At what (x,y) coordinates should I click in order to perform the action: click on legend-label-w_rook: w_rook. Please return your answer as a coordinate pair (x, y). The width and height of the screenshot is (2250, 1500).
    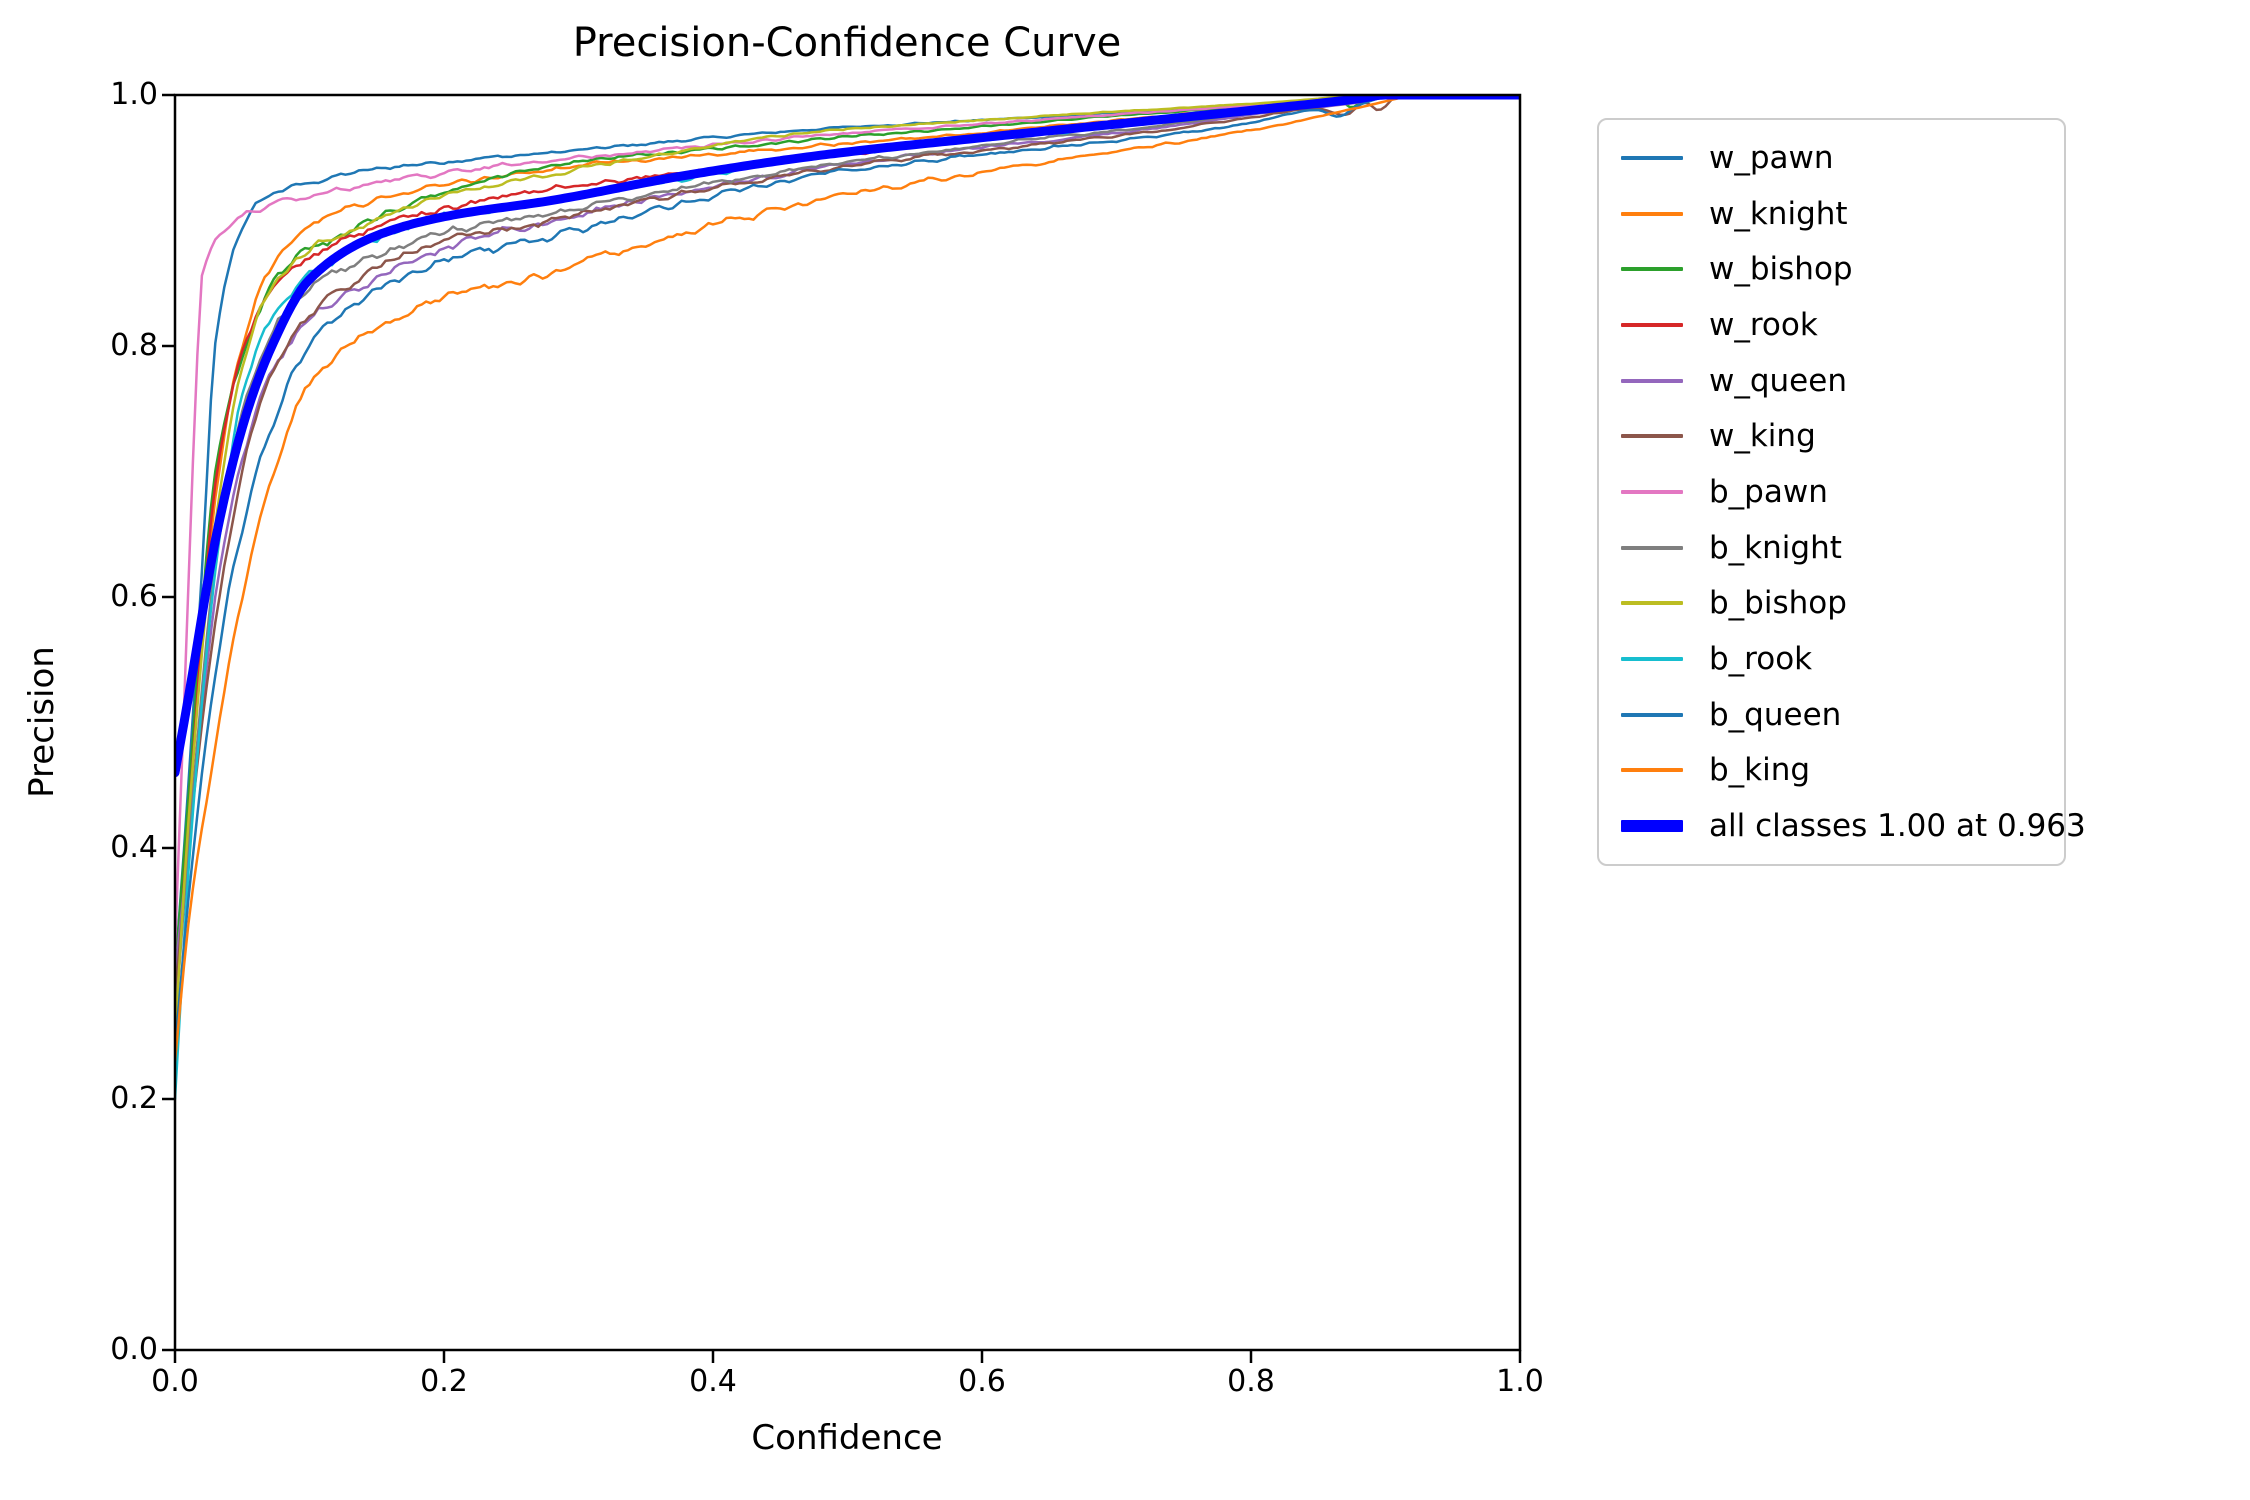
    Looking at the image, I should click on (1763, 324).